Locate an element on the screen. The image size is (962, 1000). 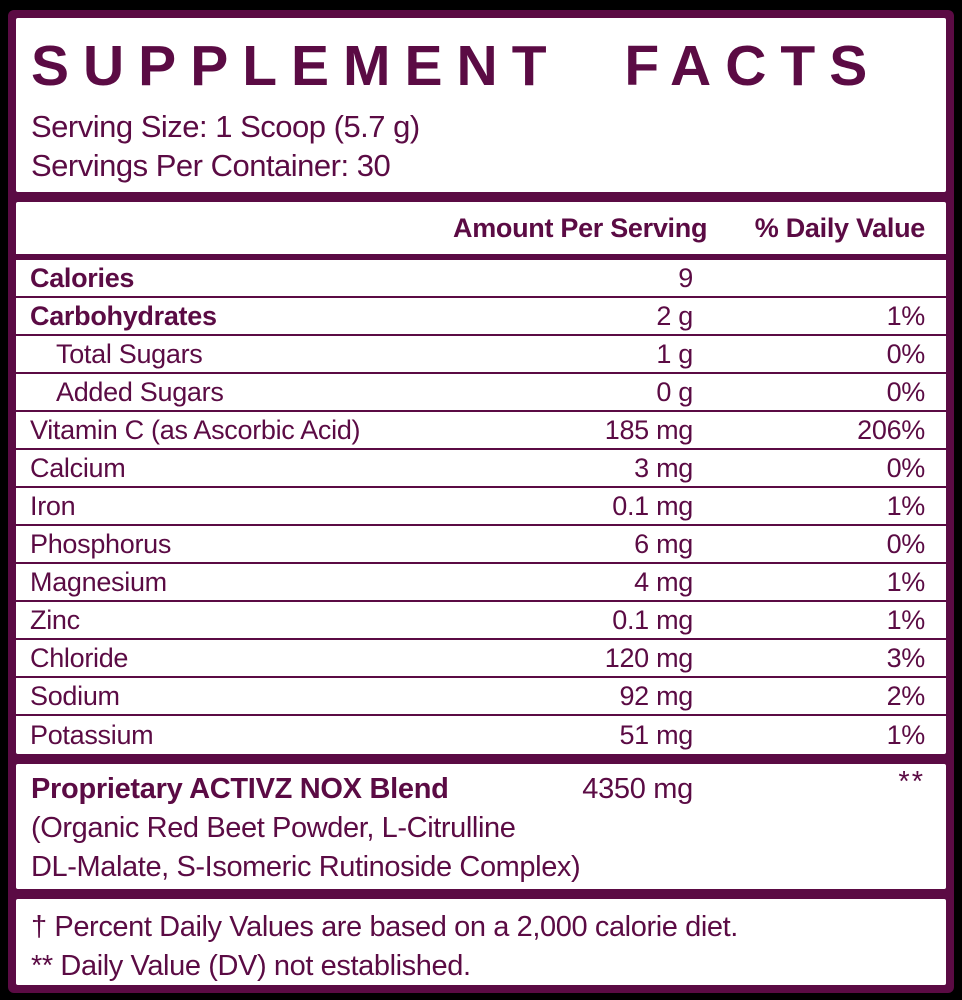
nutrient-row: Calcium 3 mg 0% is located at coordinates (481, 469).